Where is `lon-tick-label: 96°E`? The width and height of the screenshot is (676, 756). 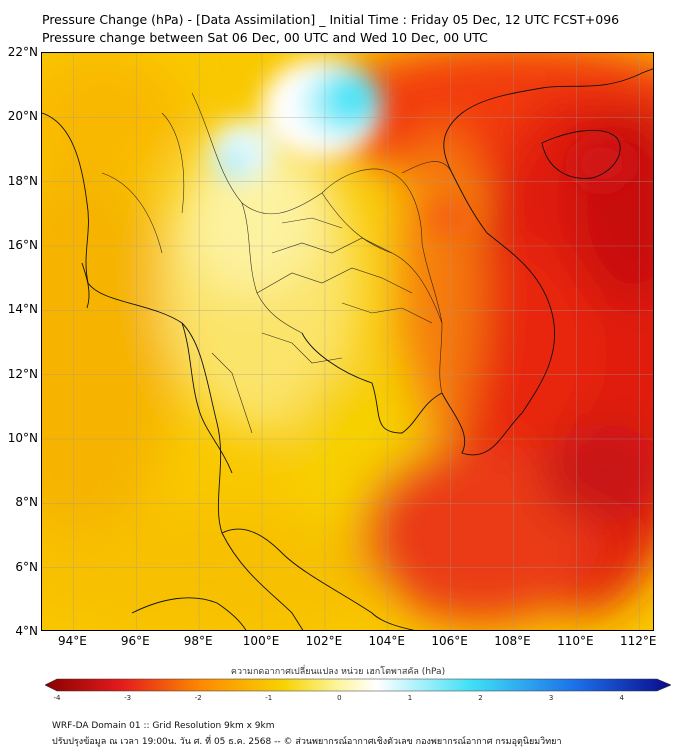
lon-tick-label: 96°E is located at coordinates (135, 641).